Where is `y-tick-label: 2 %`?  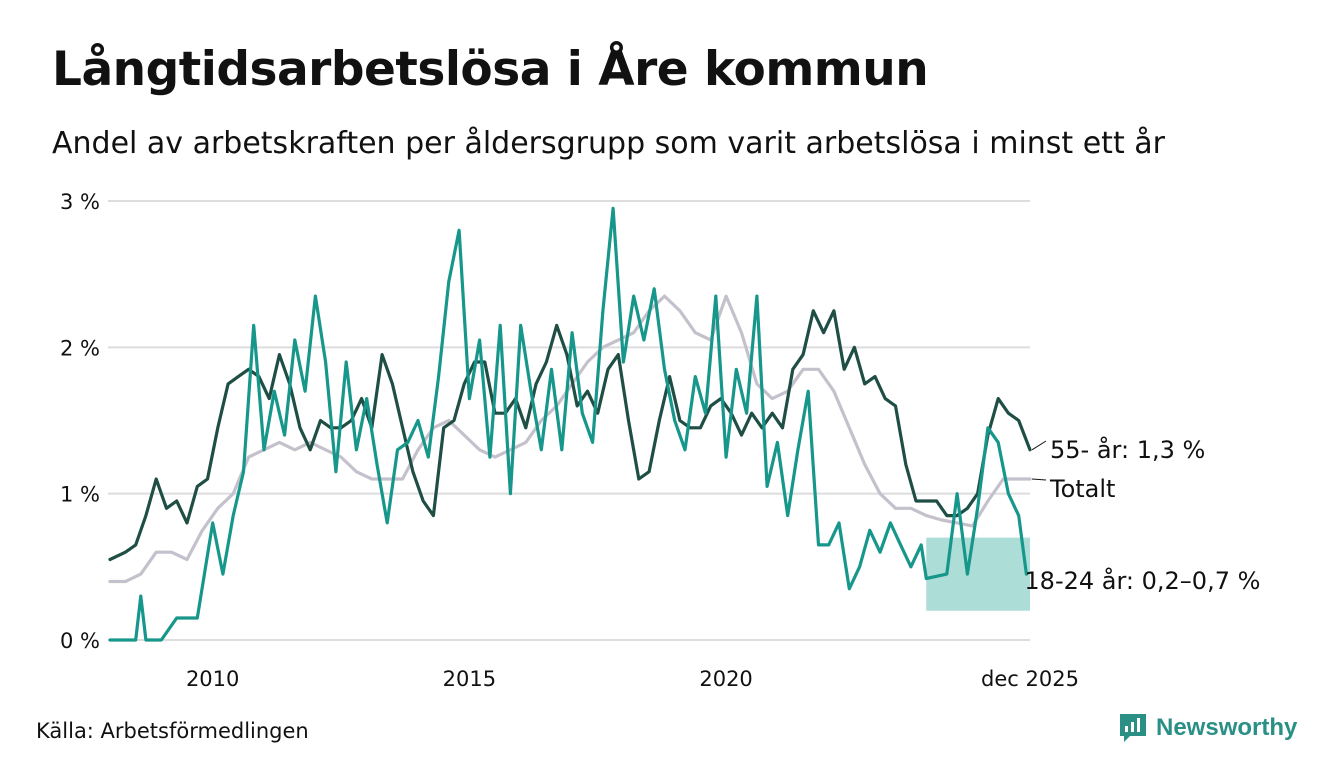
y-tick-label: 2 % is located at coordinates (80, 348).